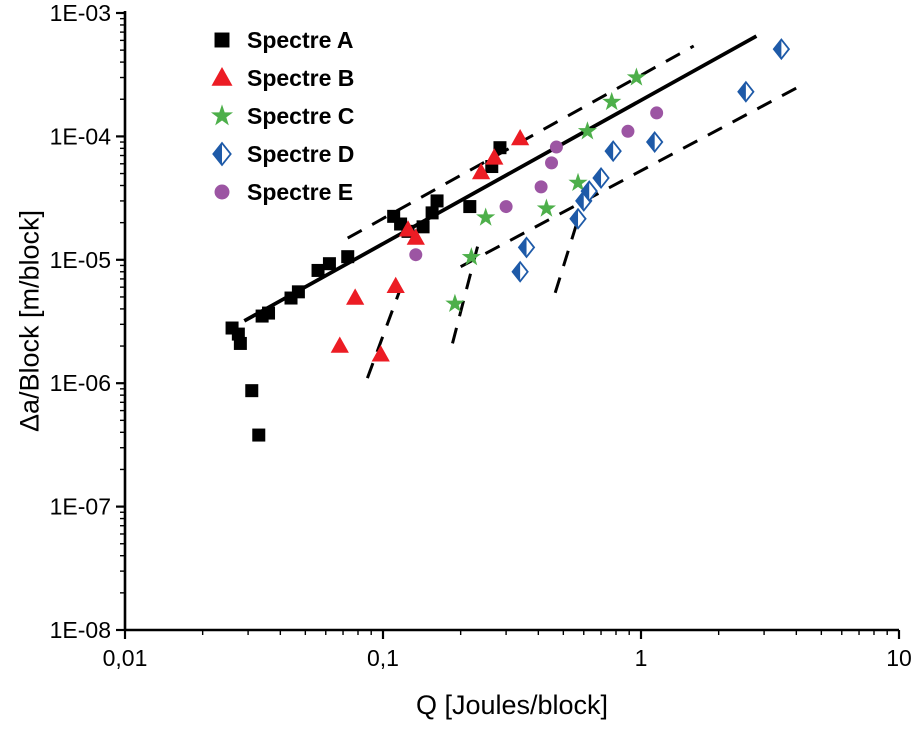 The width and height of the screenshot is (917, 731). What do you see at coordinates (80, 630) in the screenshot?
I see `y-tick-label: 1E-08` at bounding box center [80, 630].